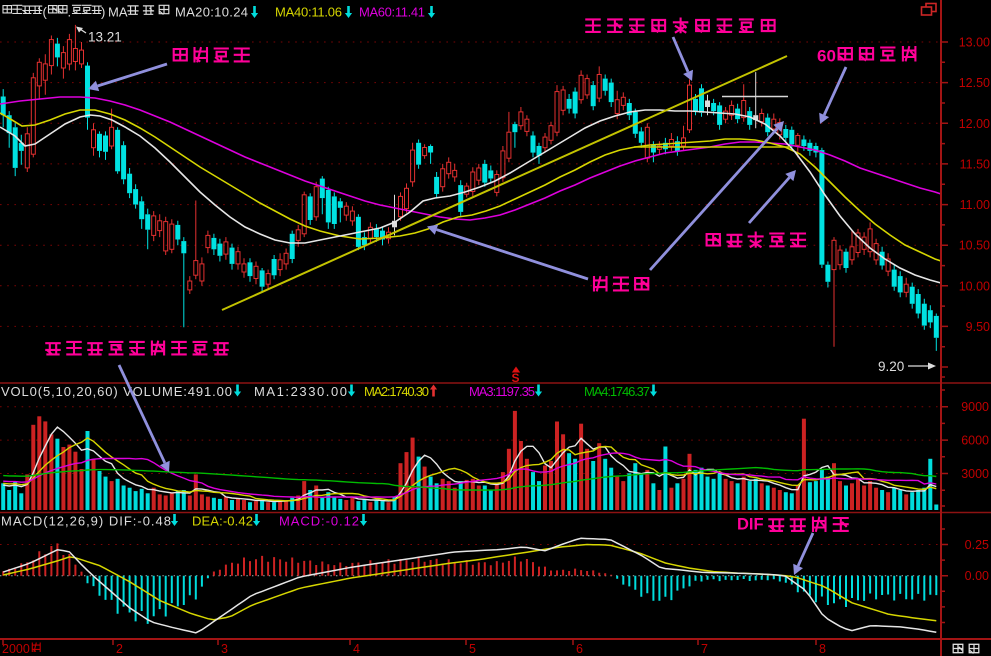 The height and width of the screenshot is (656, 991). What do you see at coordinates (978, 327) in the screenshot?
I see `svg-text: 9.50` at bounding box center [978, 327].